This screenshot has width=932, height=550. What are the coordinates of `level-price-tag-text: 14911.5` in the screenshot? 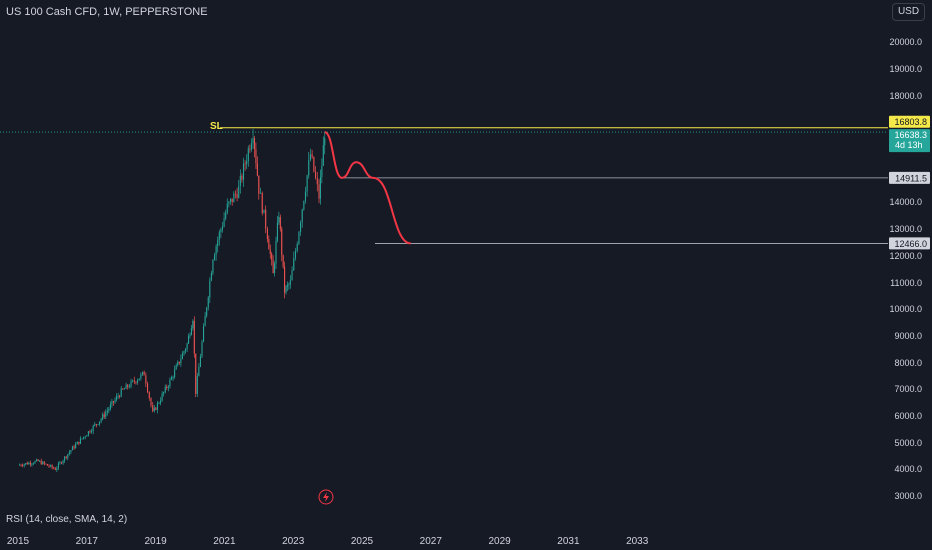 It's located at (911, 178).